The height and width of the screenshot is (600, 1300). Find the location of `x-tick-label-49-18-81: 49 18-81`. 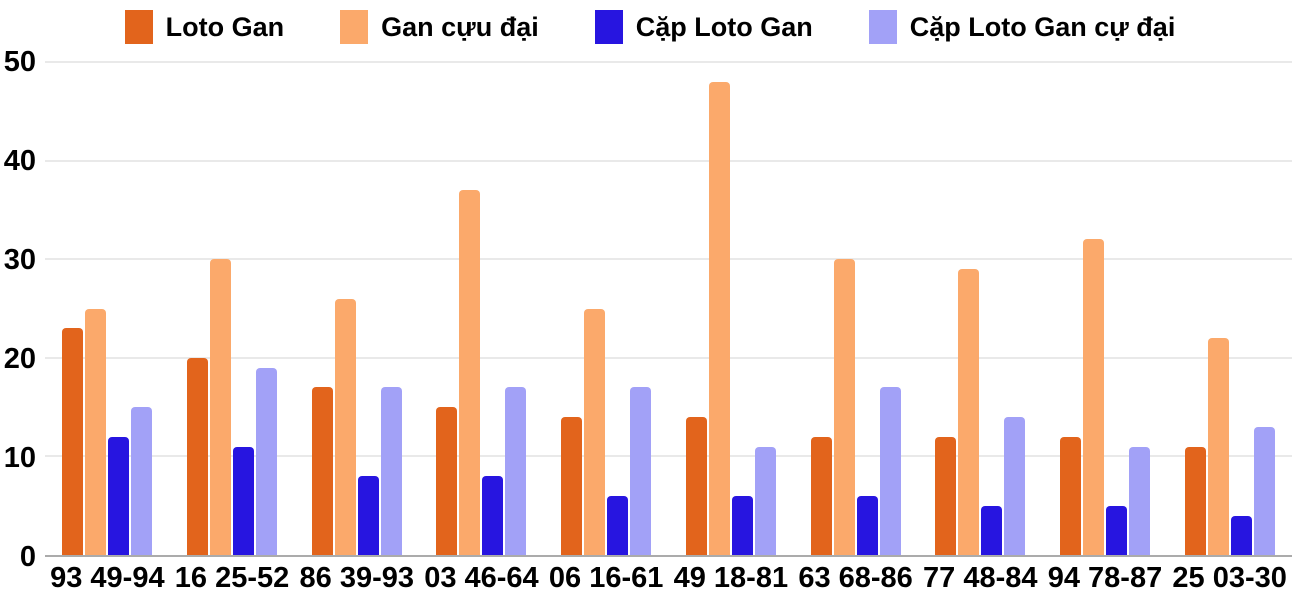

x-tick-label-49-18-81: 49 18-81 is located at coordinates (731, 578).